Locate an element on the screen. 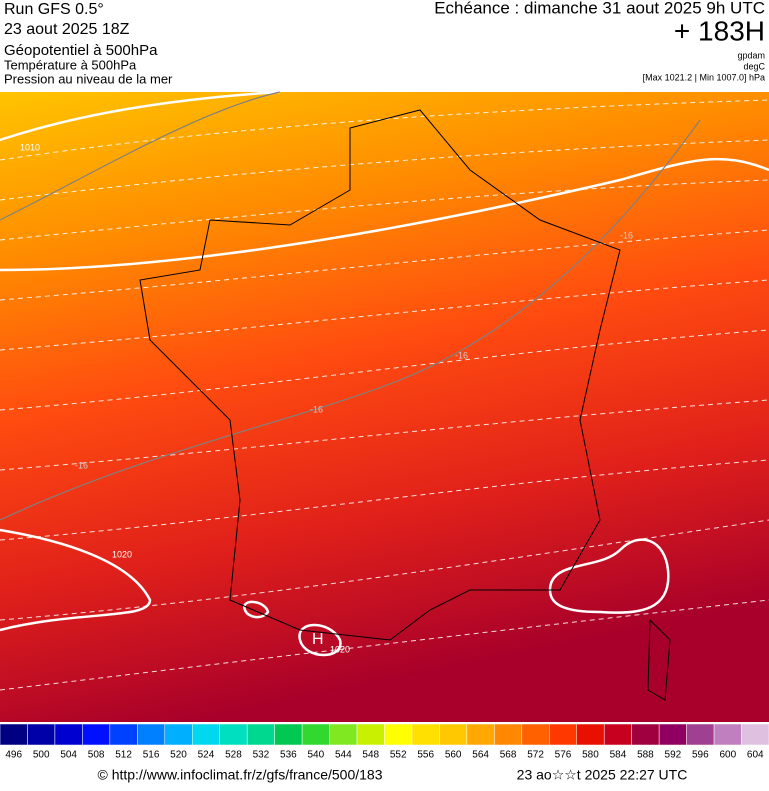 The height and width of the screenshot is (791, 769). legend-label: 576 is located at coordinates (563, 755).